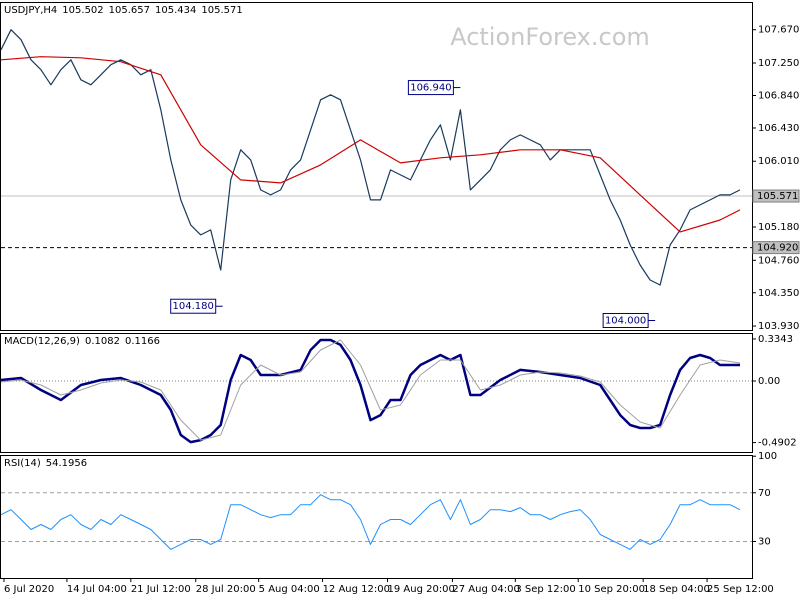 This screenshot has width=800, height=600. Describe the element at coordinates (740, 589) in the screenshot. I see `x-tick-label: 25 Sep 12:00` at that location.